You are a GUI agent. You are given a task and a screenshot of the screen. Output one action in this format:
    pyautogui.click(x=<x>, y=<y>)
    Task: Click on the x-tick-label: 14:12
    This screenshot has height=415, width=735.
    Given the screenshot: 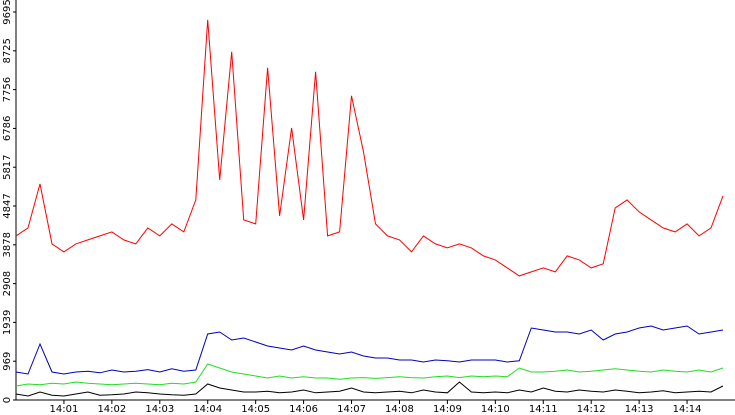 What is the action you would take?
    pyautogui.click(x=591, y=409)
    